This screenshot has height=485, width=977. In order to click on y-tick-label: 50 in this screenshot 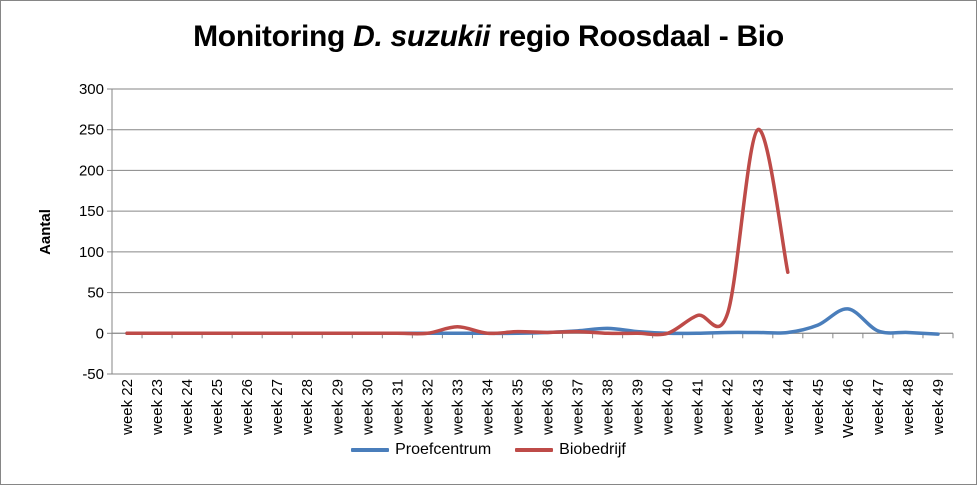, I will do `click(95, 293)`.